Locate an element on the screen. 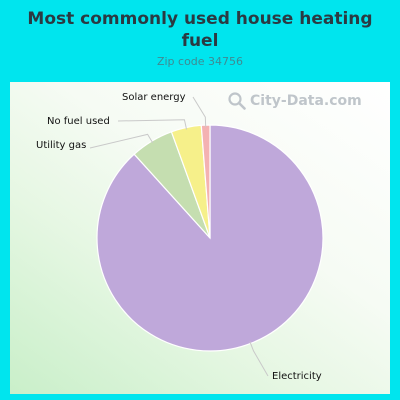  slice-label-solar-energy: Solar energy is located at coordinates (154, 97).